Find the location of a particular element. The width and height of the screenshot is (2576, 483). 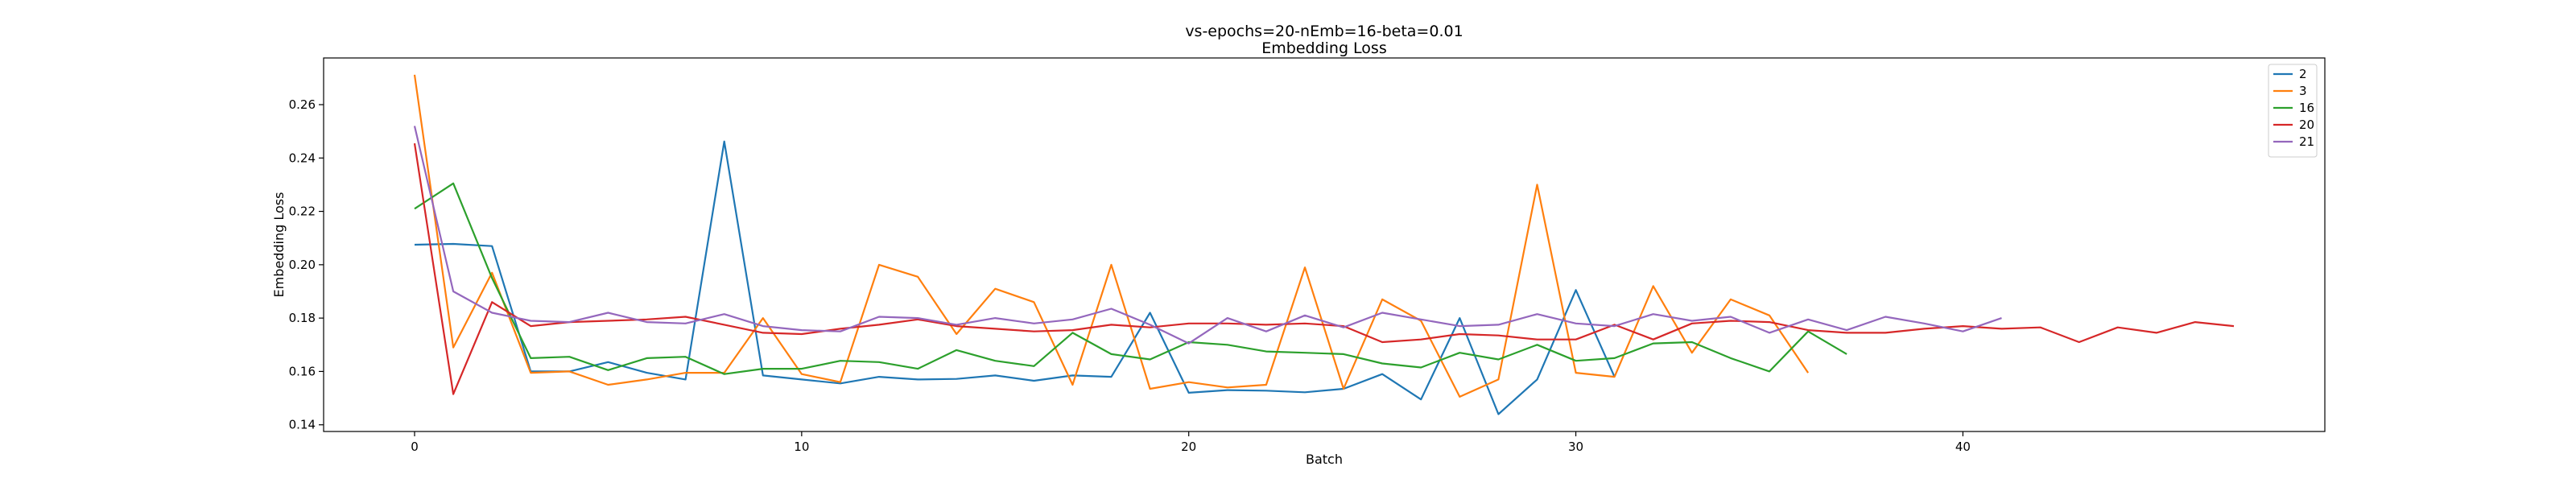

x-tick-label: 30 is located at coordinates (1575, 447).